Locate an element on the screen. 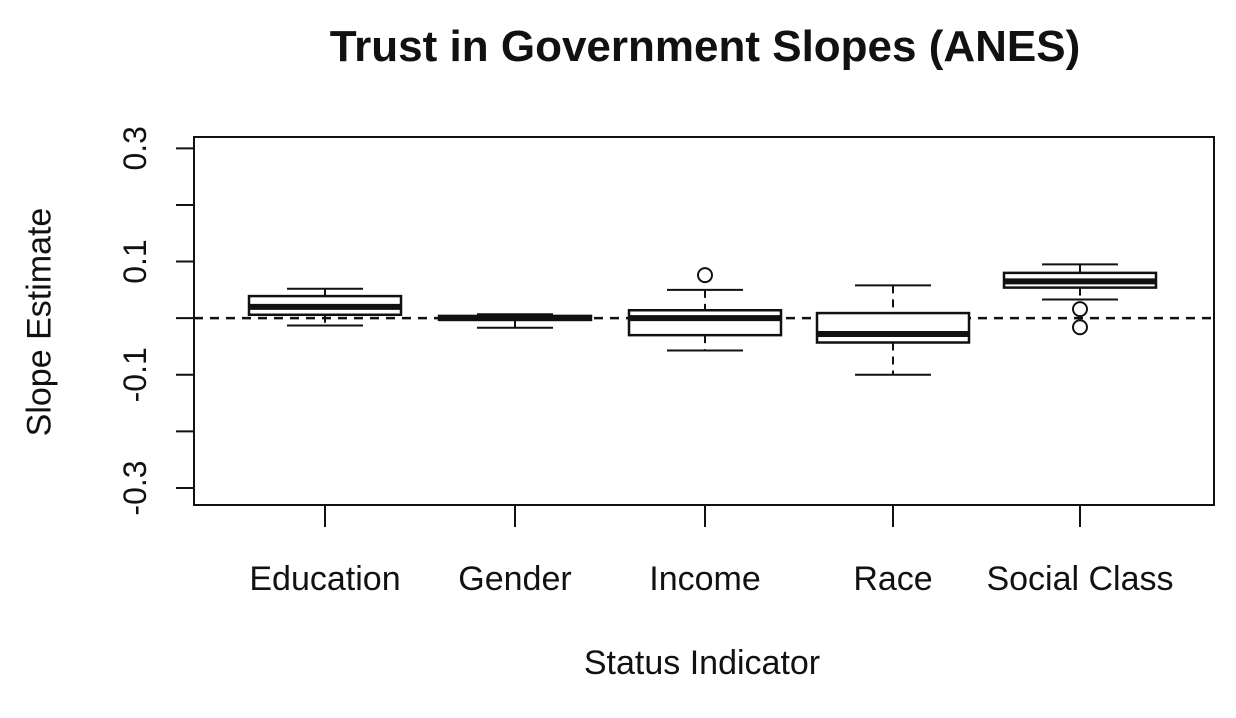 The height and width of the screenshot is (718, 1236). boxes-group is located at coordinates (702, 319).